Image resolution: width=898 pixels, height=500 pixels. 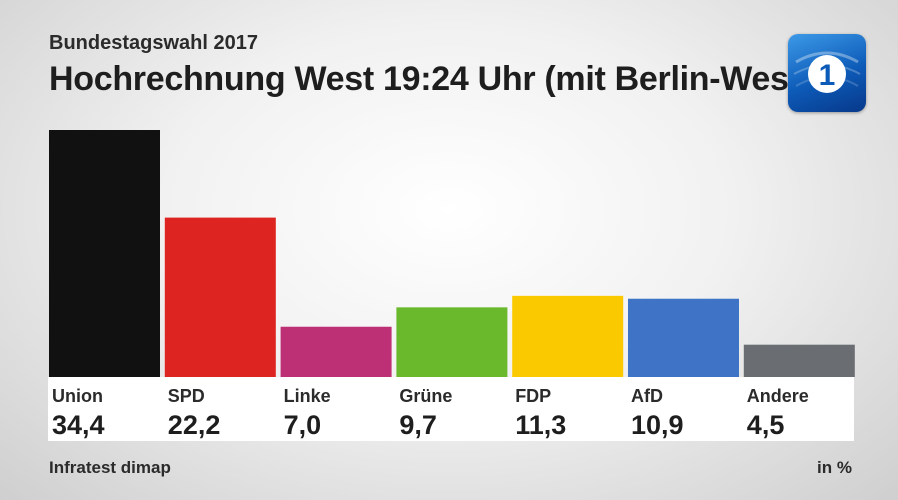 I want to click on value-label: 10,9, so click(x=657, y=425).